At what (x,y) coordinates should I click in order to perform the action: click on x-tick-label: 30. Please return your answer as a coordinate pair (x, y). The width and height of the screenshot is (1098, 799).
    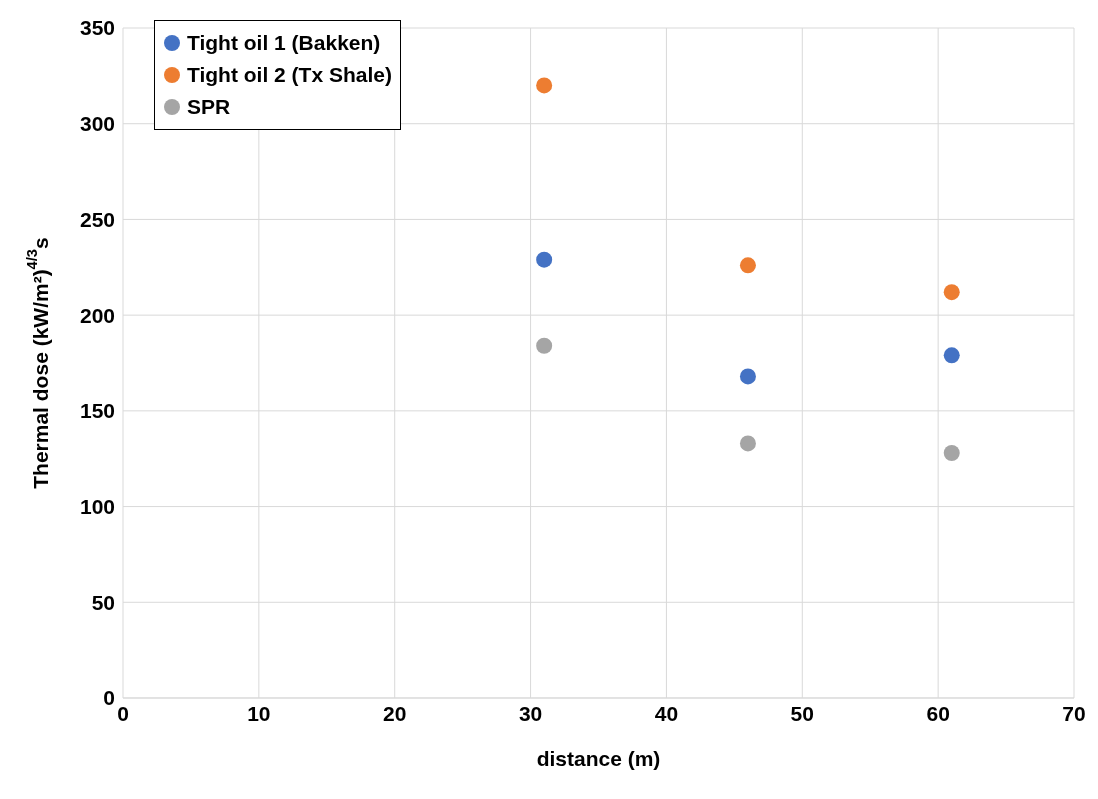
    Looking at the image, I should click on (530, 713).